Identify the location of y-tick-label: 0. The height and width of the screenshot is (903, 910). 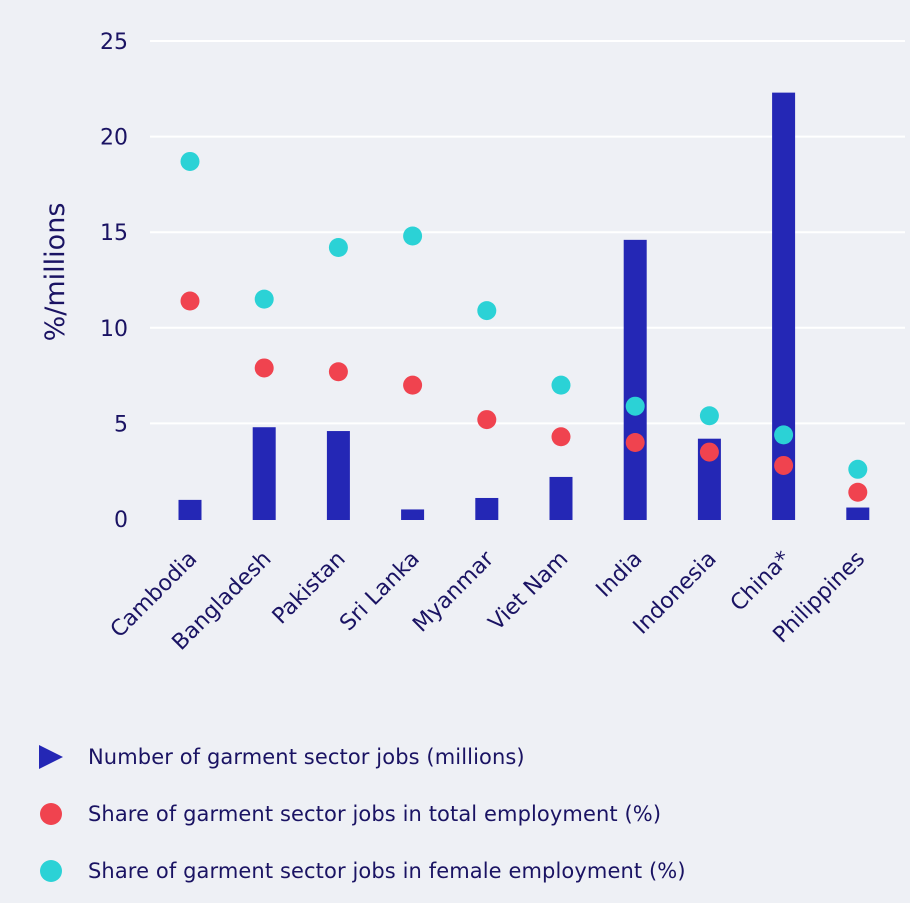
(121, 520).